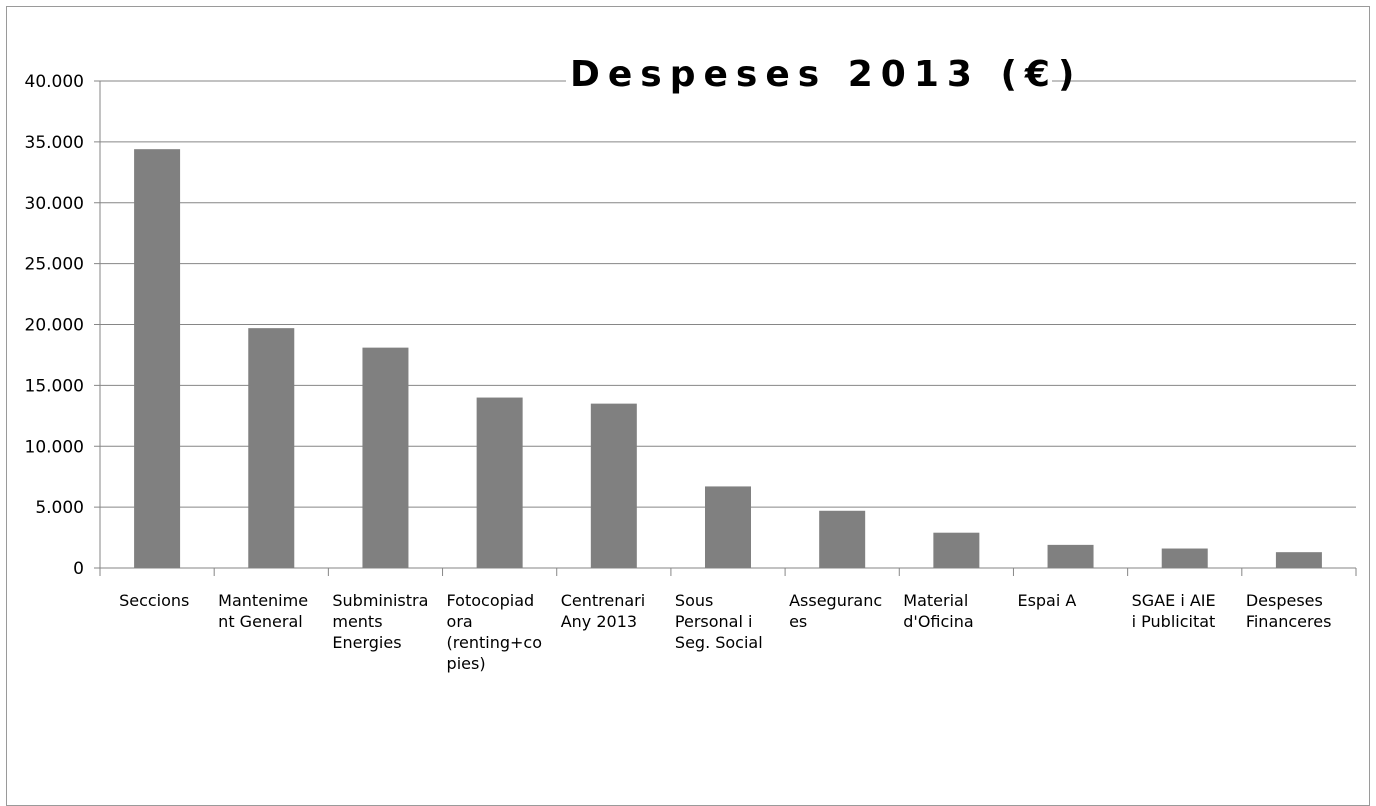 Image resolution: width=1376 pixels, height=806 pixels. What do you see at coordinates (714, 621) in the screenshot?
I see `x-category-label-line: Personal i` at bounding box center [714, 621].